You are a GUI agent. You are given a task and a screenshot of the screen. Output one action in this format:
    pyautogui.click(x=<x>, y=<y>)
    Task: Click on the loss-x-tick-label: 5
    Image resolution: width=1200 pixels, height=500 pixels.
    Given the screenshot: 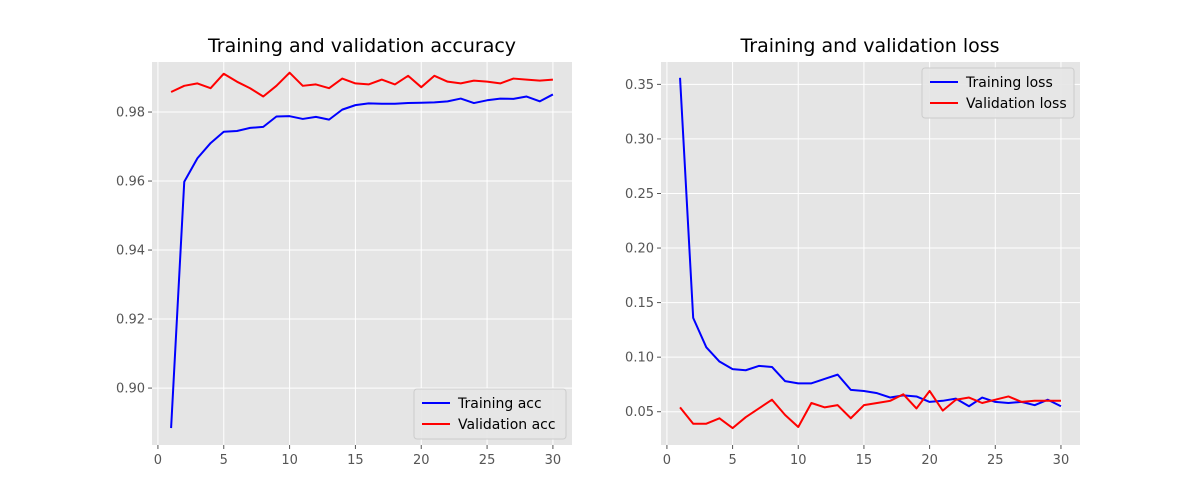 What is the action you would take?
    pyautogui.click(x=732, y=460)
    